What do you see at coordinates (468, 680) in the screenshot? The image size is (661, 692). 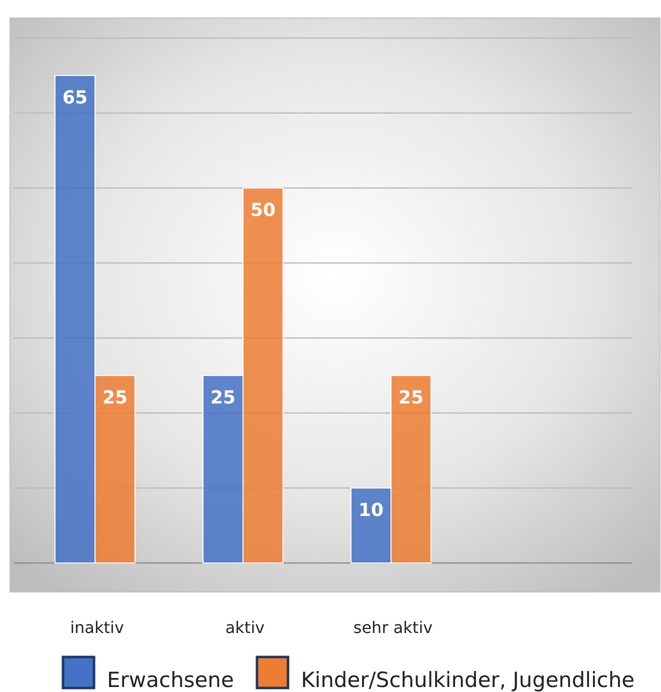 I see `legend-label: Kinder/Schulkinder, Jugendliche` at bounding box center [468, 680].